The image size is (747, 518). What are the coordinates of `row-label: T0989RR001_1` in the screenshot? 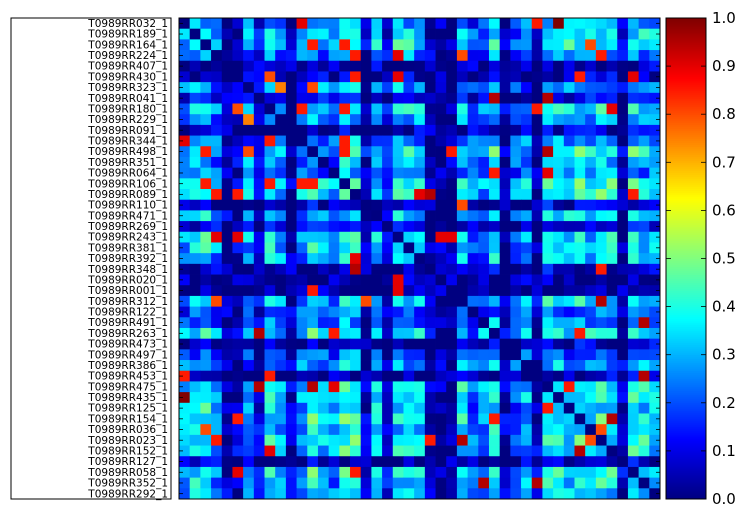 It's located at (127, 291).